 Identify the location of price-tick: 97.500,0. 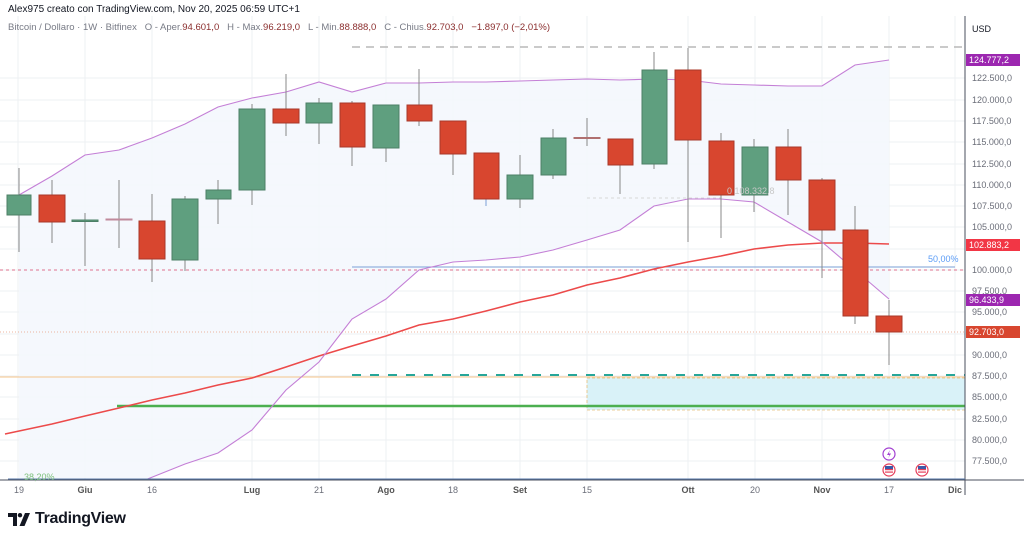
(990, 291).